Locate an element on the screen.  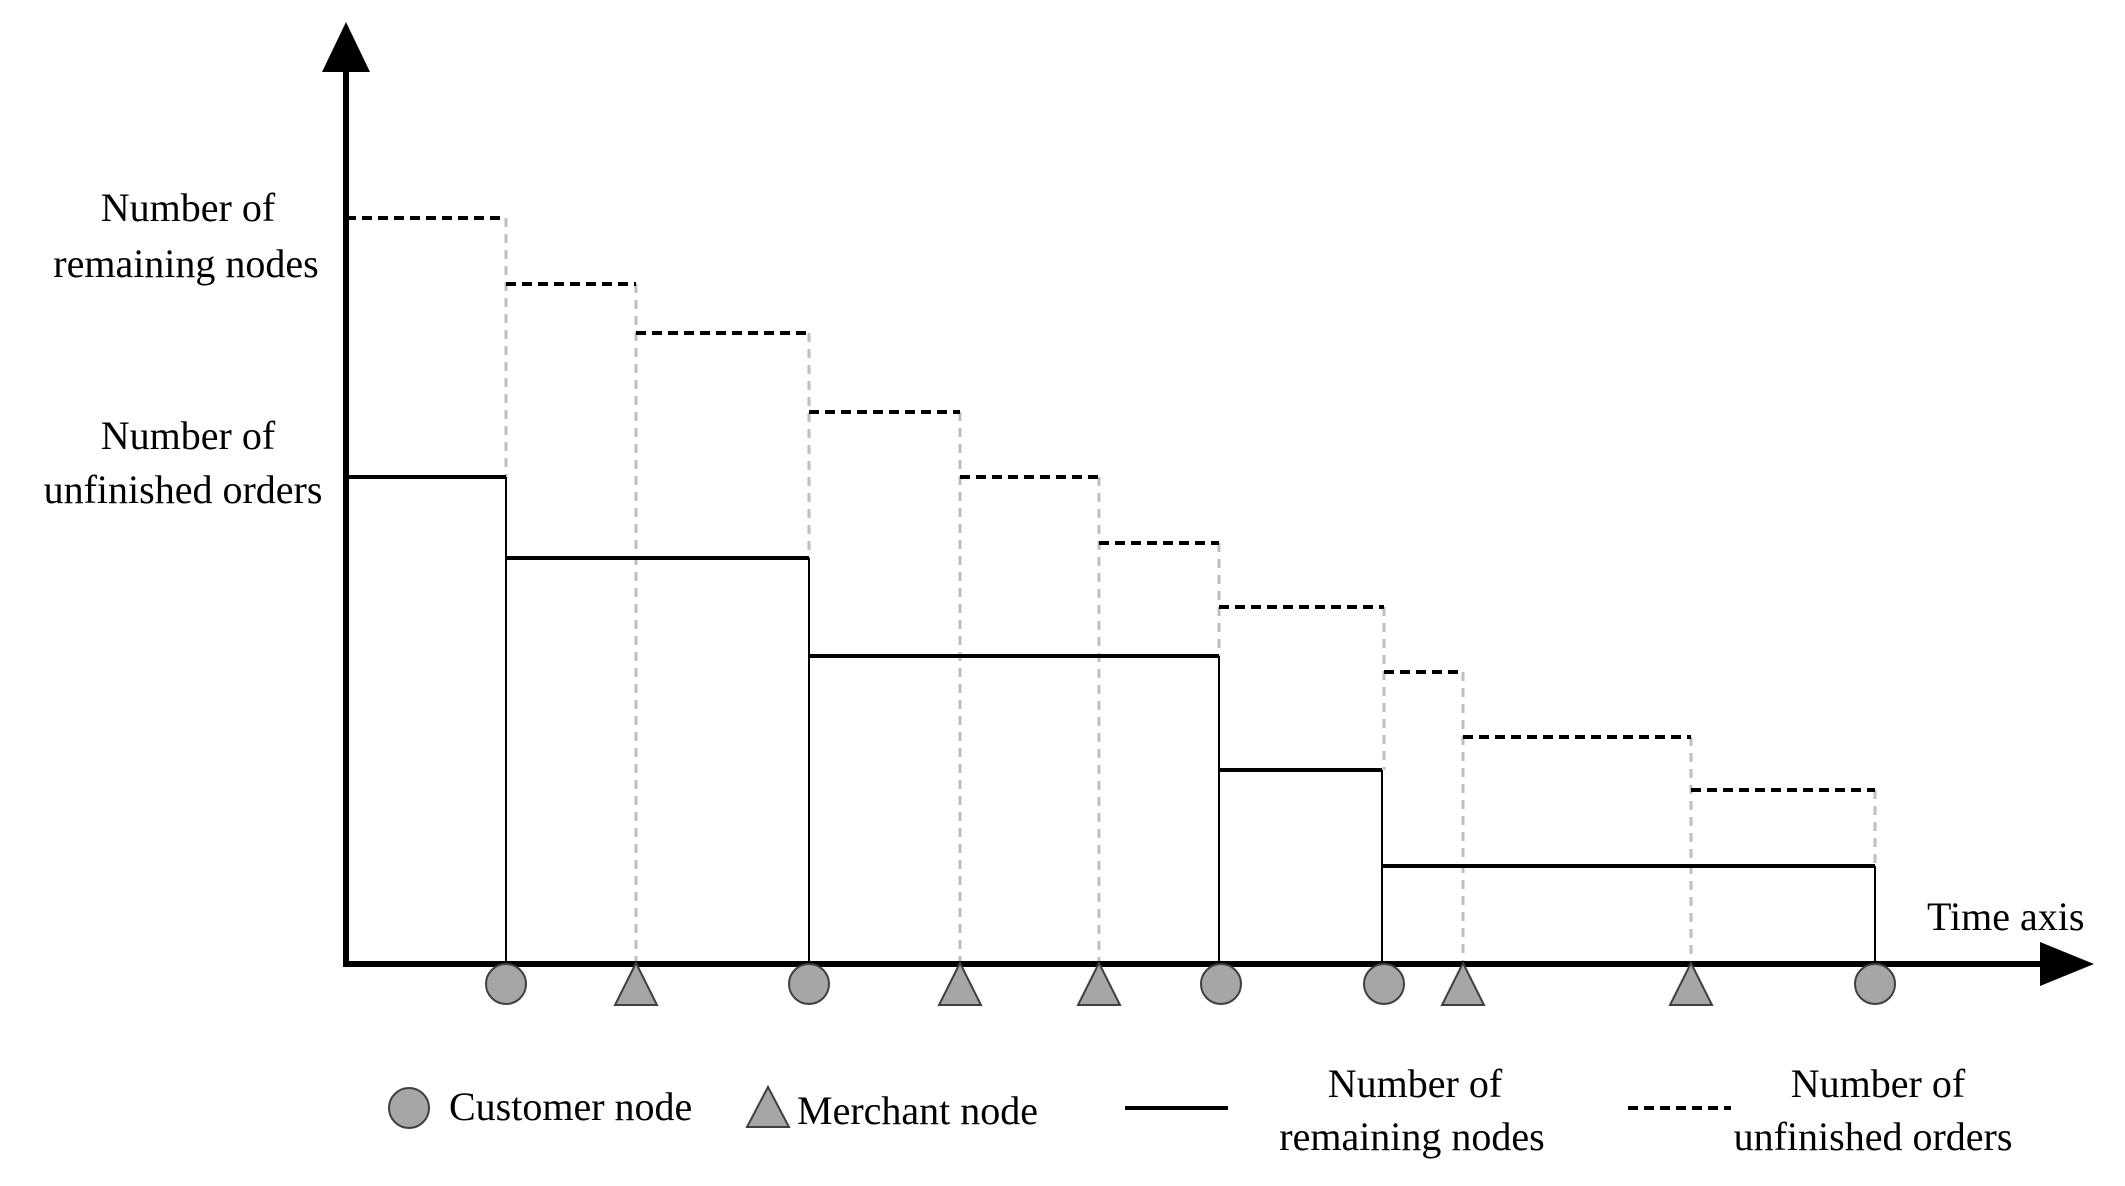
y-axis-arrow-icon is located at coordinates (346, 47).